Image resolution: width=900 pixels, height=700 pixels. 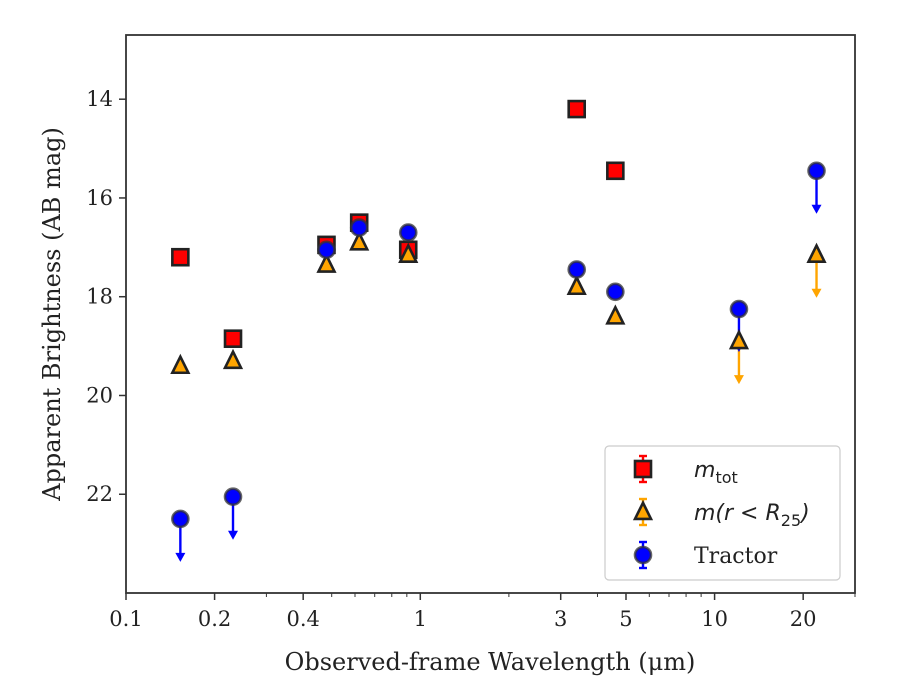 I want to click on x-tick-label: 10, so click(x=714, y=619).